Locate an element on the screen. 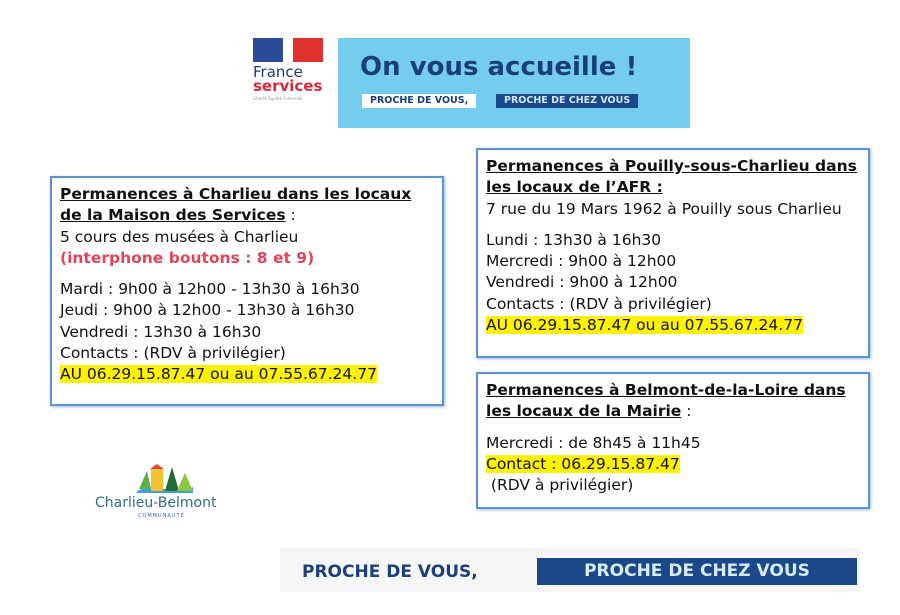 This screenshot has height=615, width=900. hours-line: Mercredi : 9h00 à 12h00 is located at coordinates (581, 261).